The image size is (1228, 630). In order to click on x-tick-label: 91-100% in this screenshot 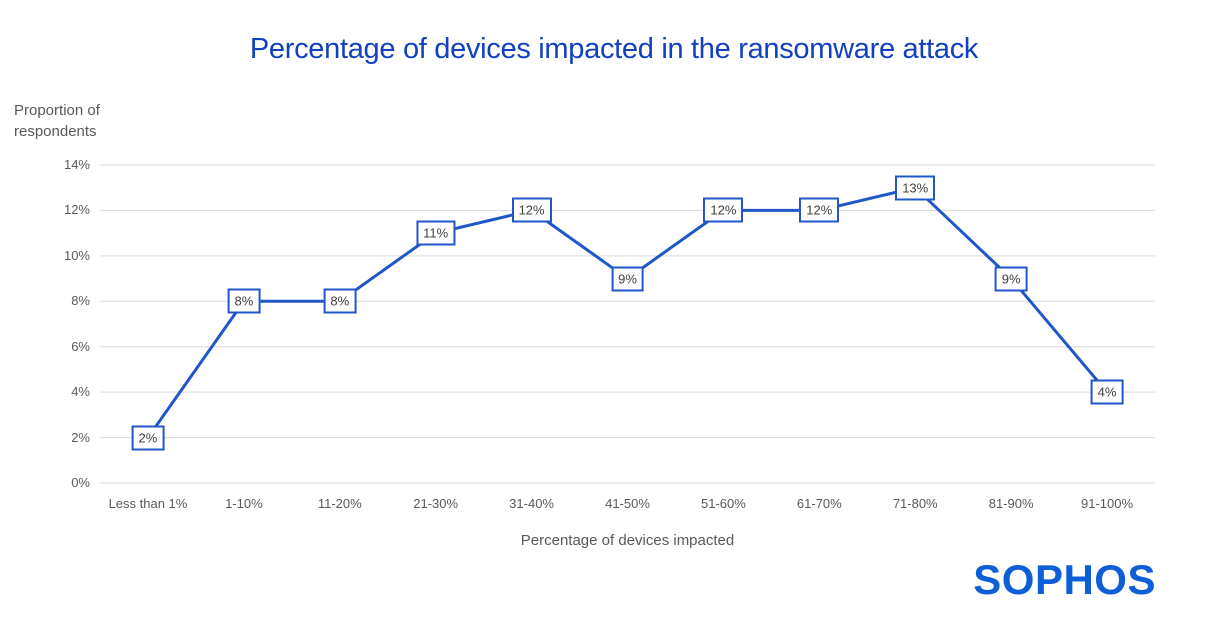, I will do `click(1107, 503)`.